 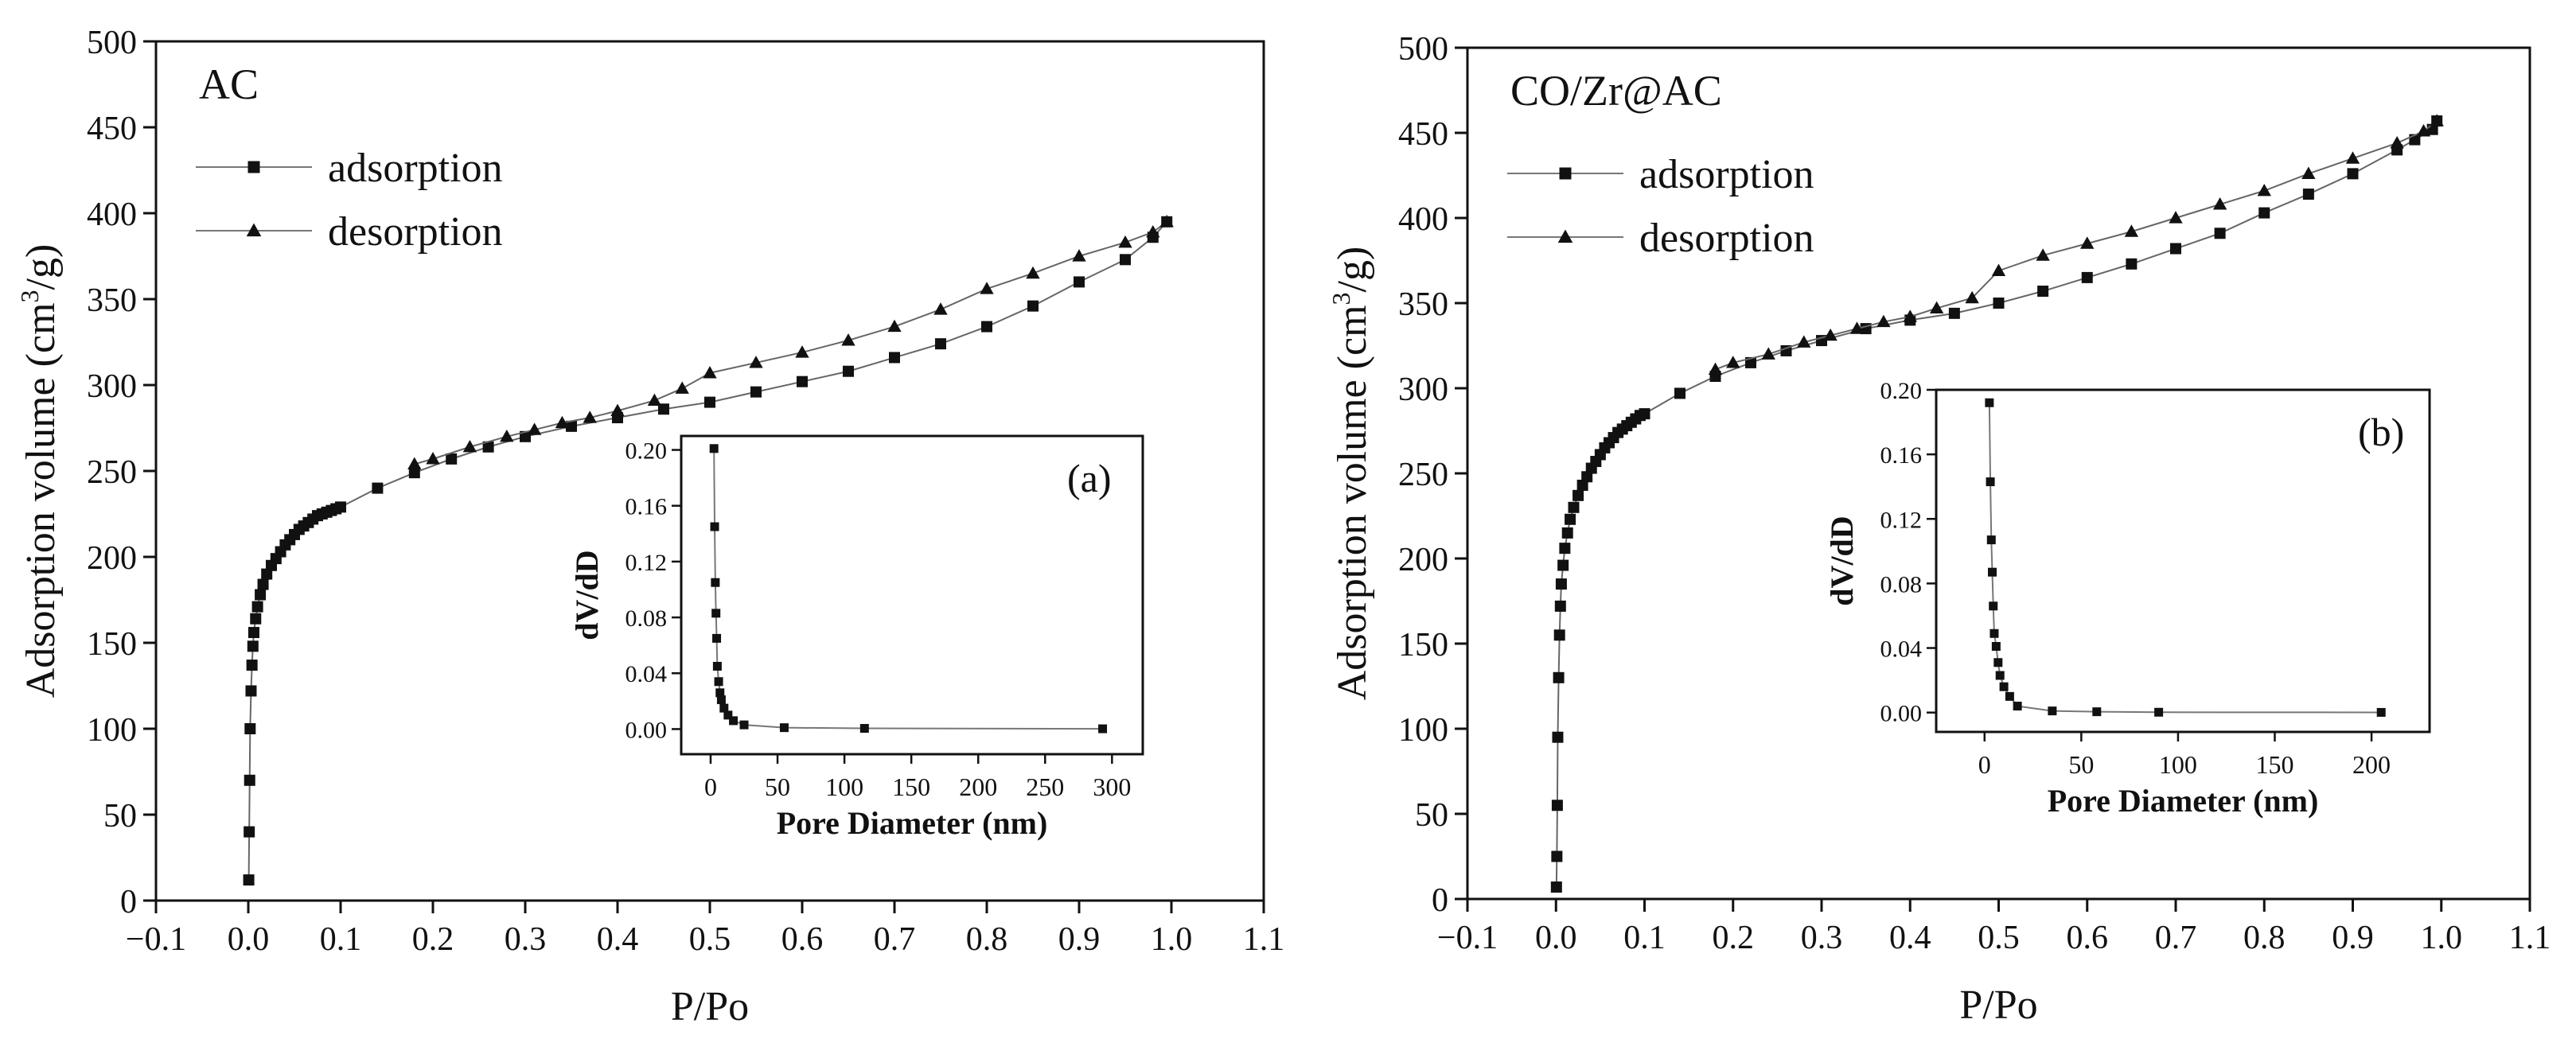 I want to click on y-tick-label: 100, so click(x=1423, y=731).